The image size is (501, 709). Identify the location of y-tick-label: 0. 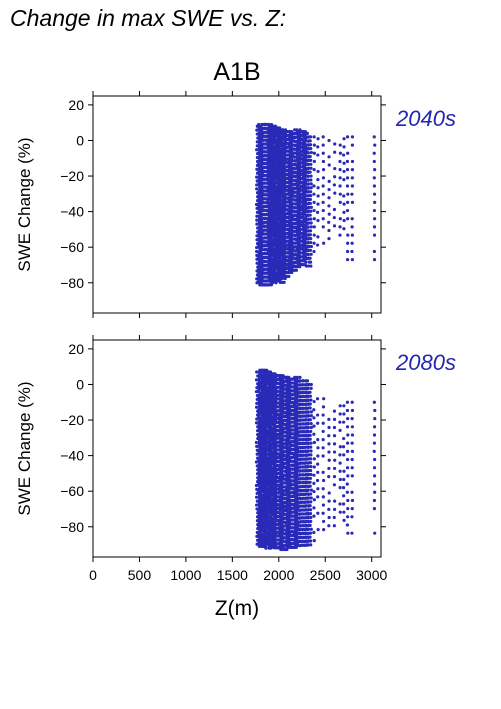
(80, 384).